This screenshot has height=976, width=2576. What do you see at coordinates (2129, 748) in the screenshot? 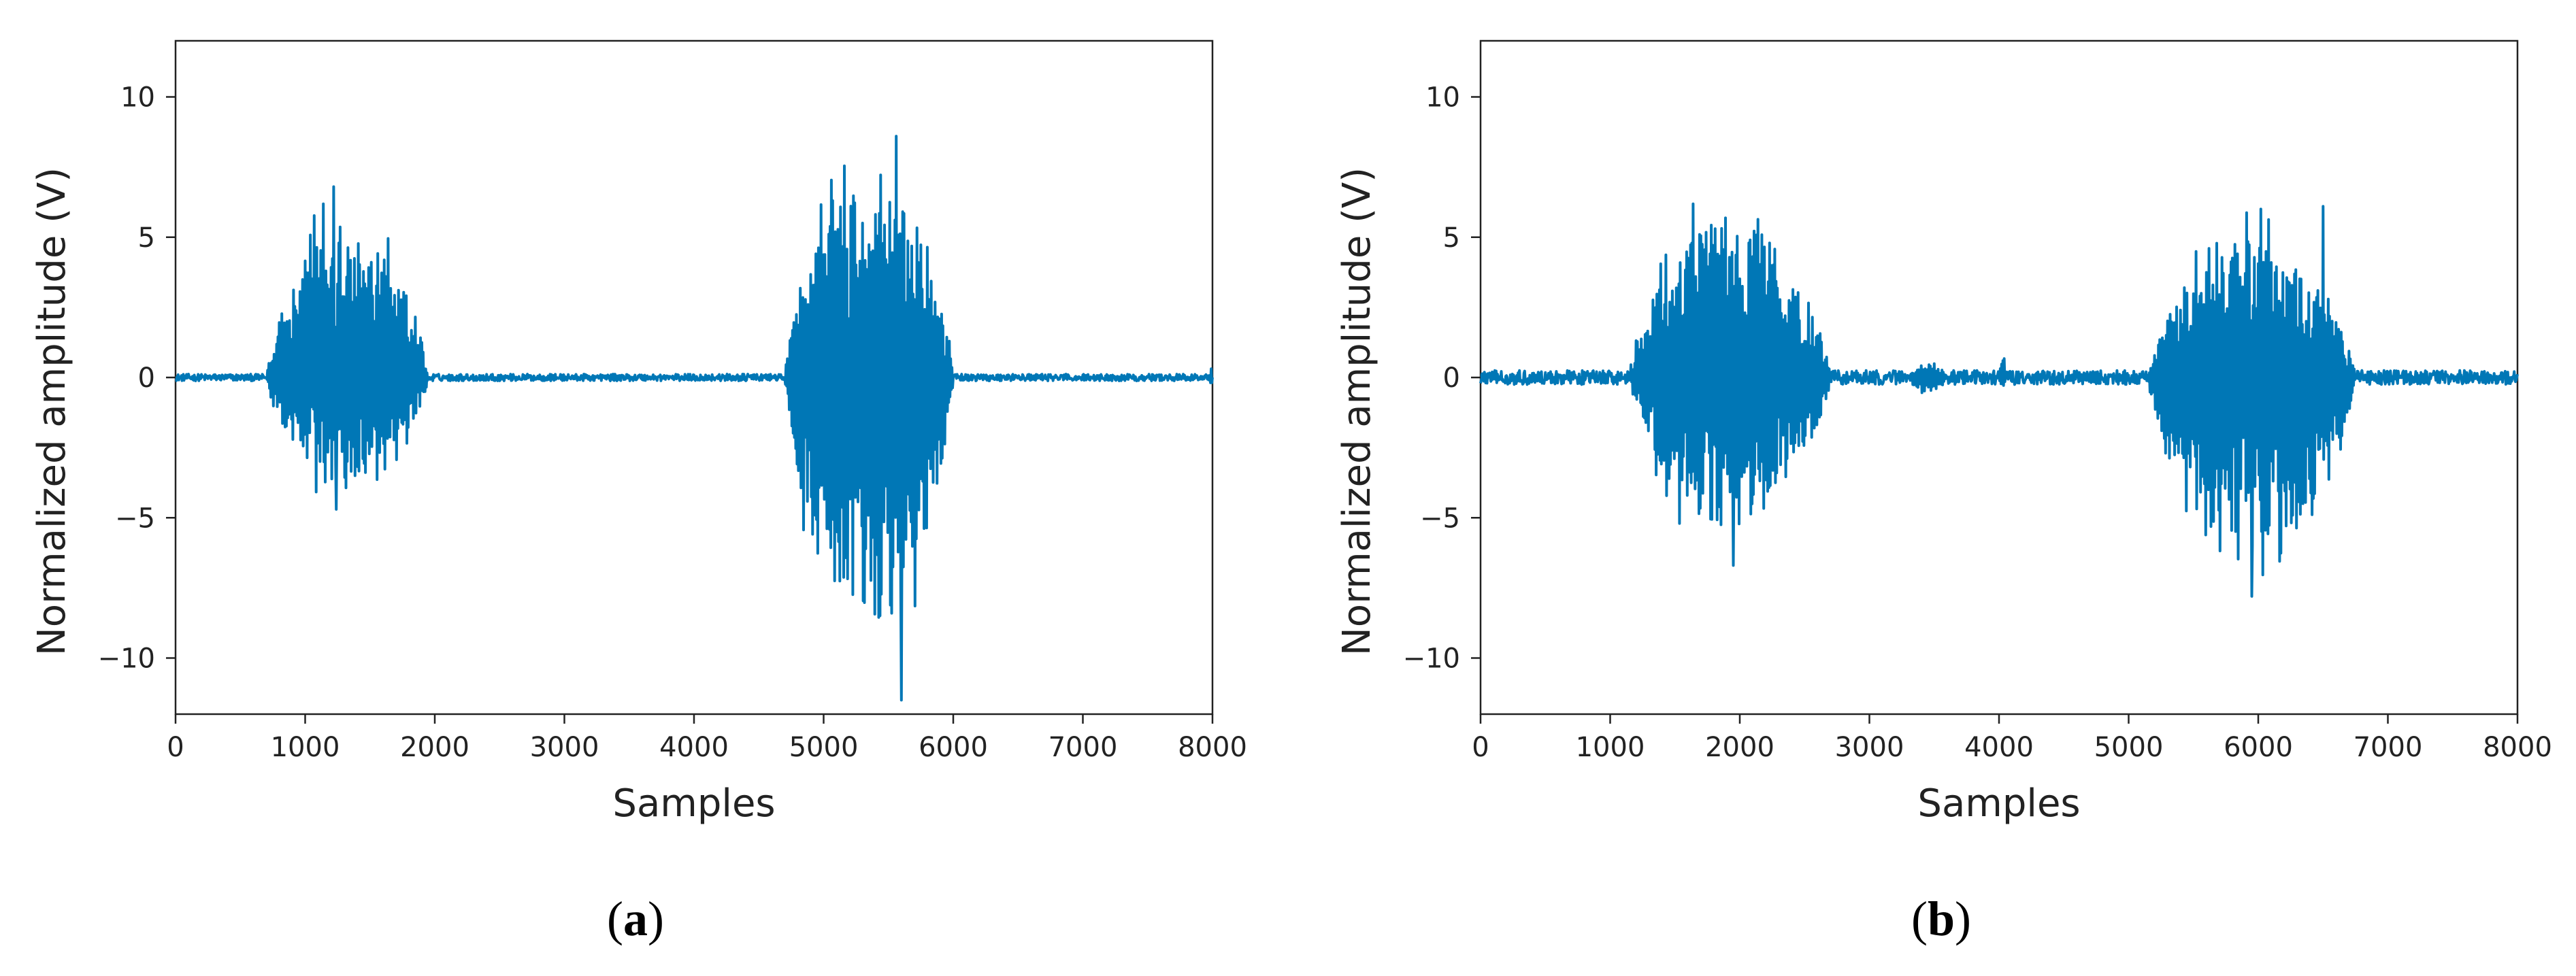
I see `panel-b-xtick-label: 5000` at bounding box center [2129, 748].